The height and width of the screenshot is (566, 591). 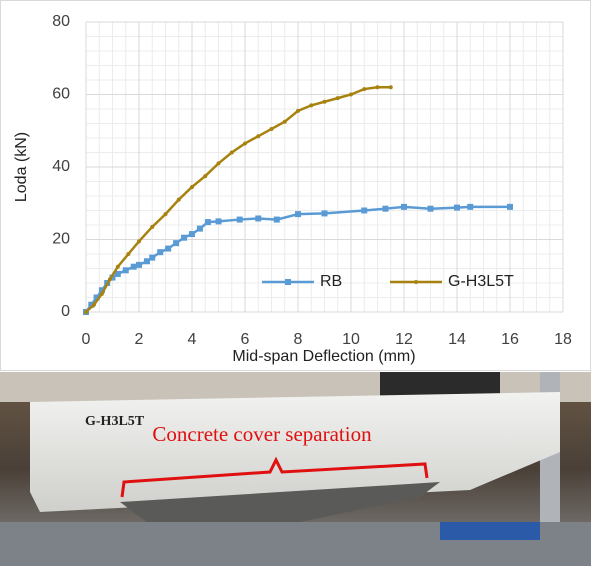 I want to click on annotation-bracket, so click(x=274, y=477).